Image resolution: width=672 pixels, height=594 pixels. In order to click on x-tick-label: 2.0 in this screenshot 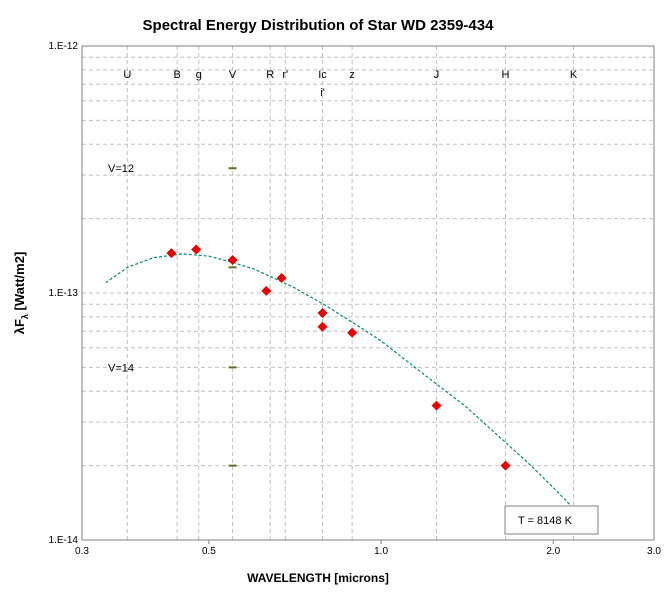, I will do `click(553, 551)`.